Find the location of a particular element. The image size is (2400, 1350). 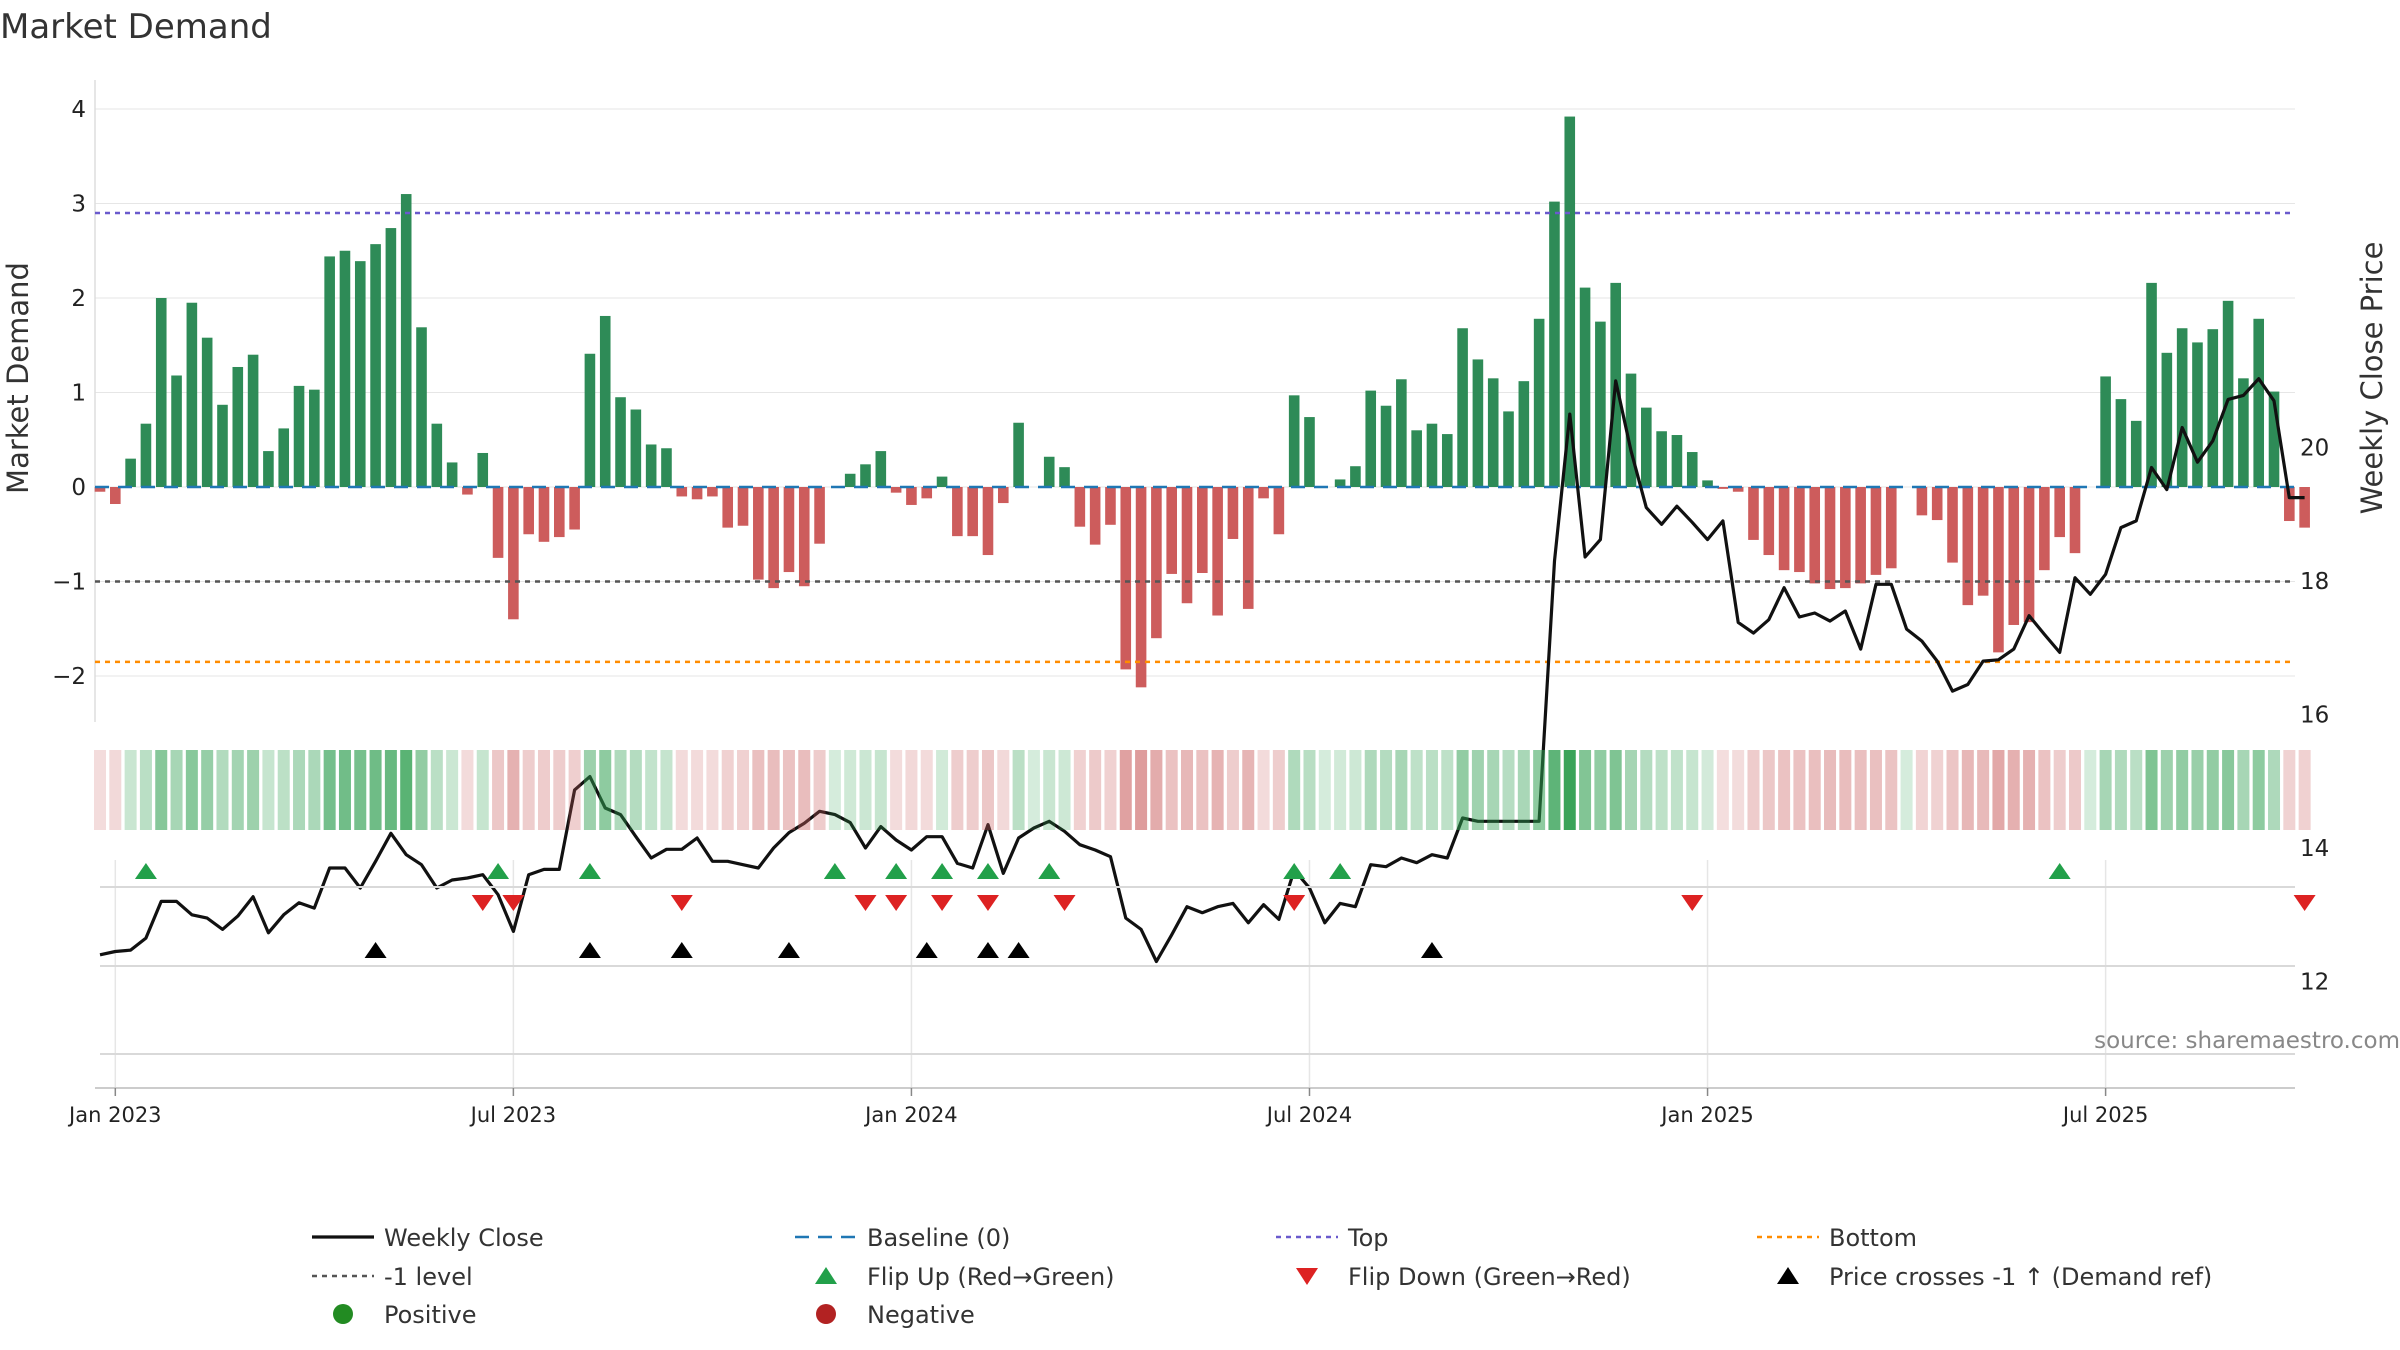

legend-item-minus-one: -1 level is located at coordinates (392, 1277).